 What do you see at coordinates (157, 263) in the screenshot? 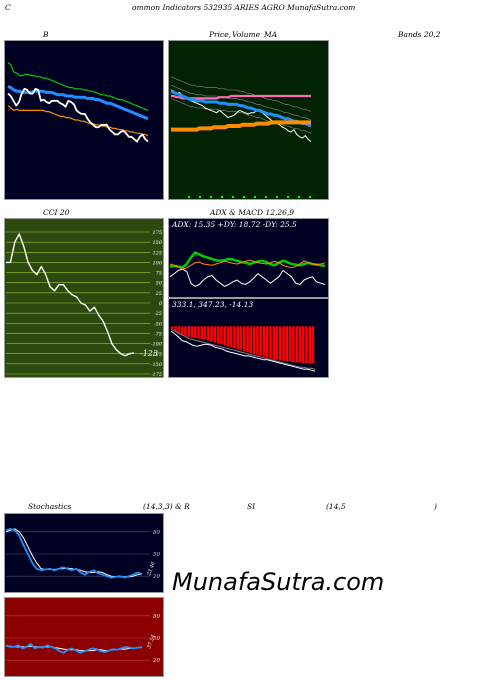
I see `cci-tick-label: 100` at bounding box center [157, 263].